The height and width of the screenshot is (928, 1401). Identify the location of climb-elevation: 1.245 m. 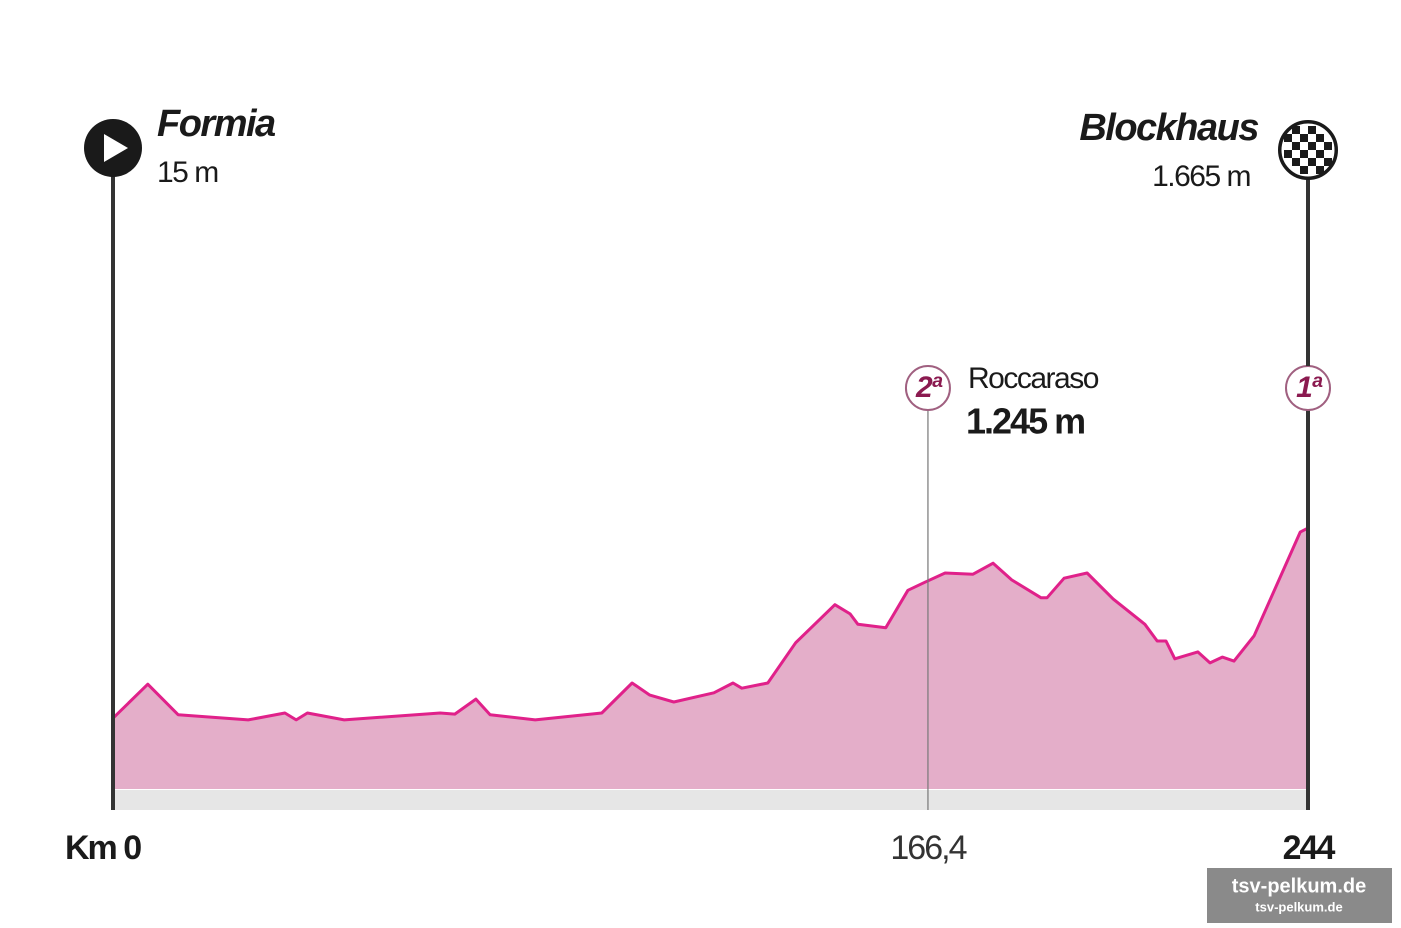
(1025, 421).